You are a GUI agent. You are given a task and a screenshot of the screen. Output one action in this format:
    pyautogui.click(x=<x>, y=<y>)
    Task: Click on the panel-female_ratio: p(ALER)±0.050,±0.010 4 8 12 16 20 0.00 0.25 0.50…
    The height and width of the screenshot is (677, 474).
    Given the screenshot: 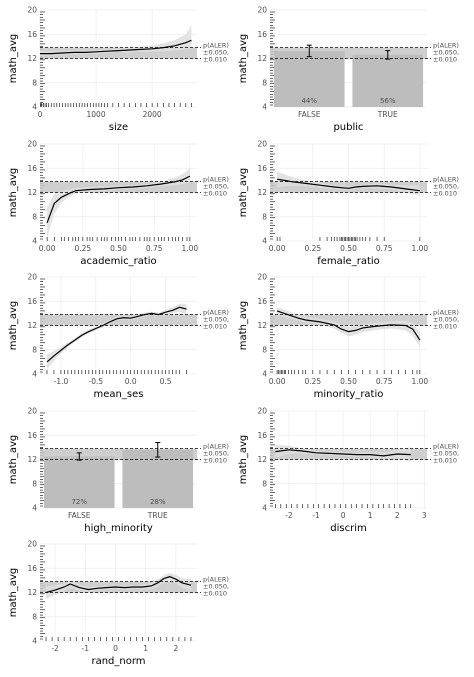 What is the action you would take?
    pyautogui.click(x=348, y=204)
    